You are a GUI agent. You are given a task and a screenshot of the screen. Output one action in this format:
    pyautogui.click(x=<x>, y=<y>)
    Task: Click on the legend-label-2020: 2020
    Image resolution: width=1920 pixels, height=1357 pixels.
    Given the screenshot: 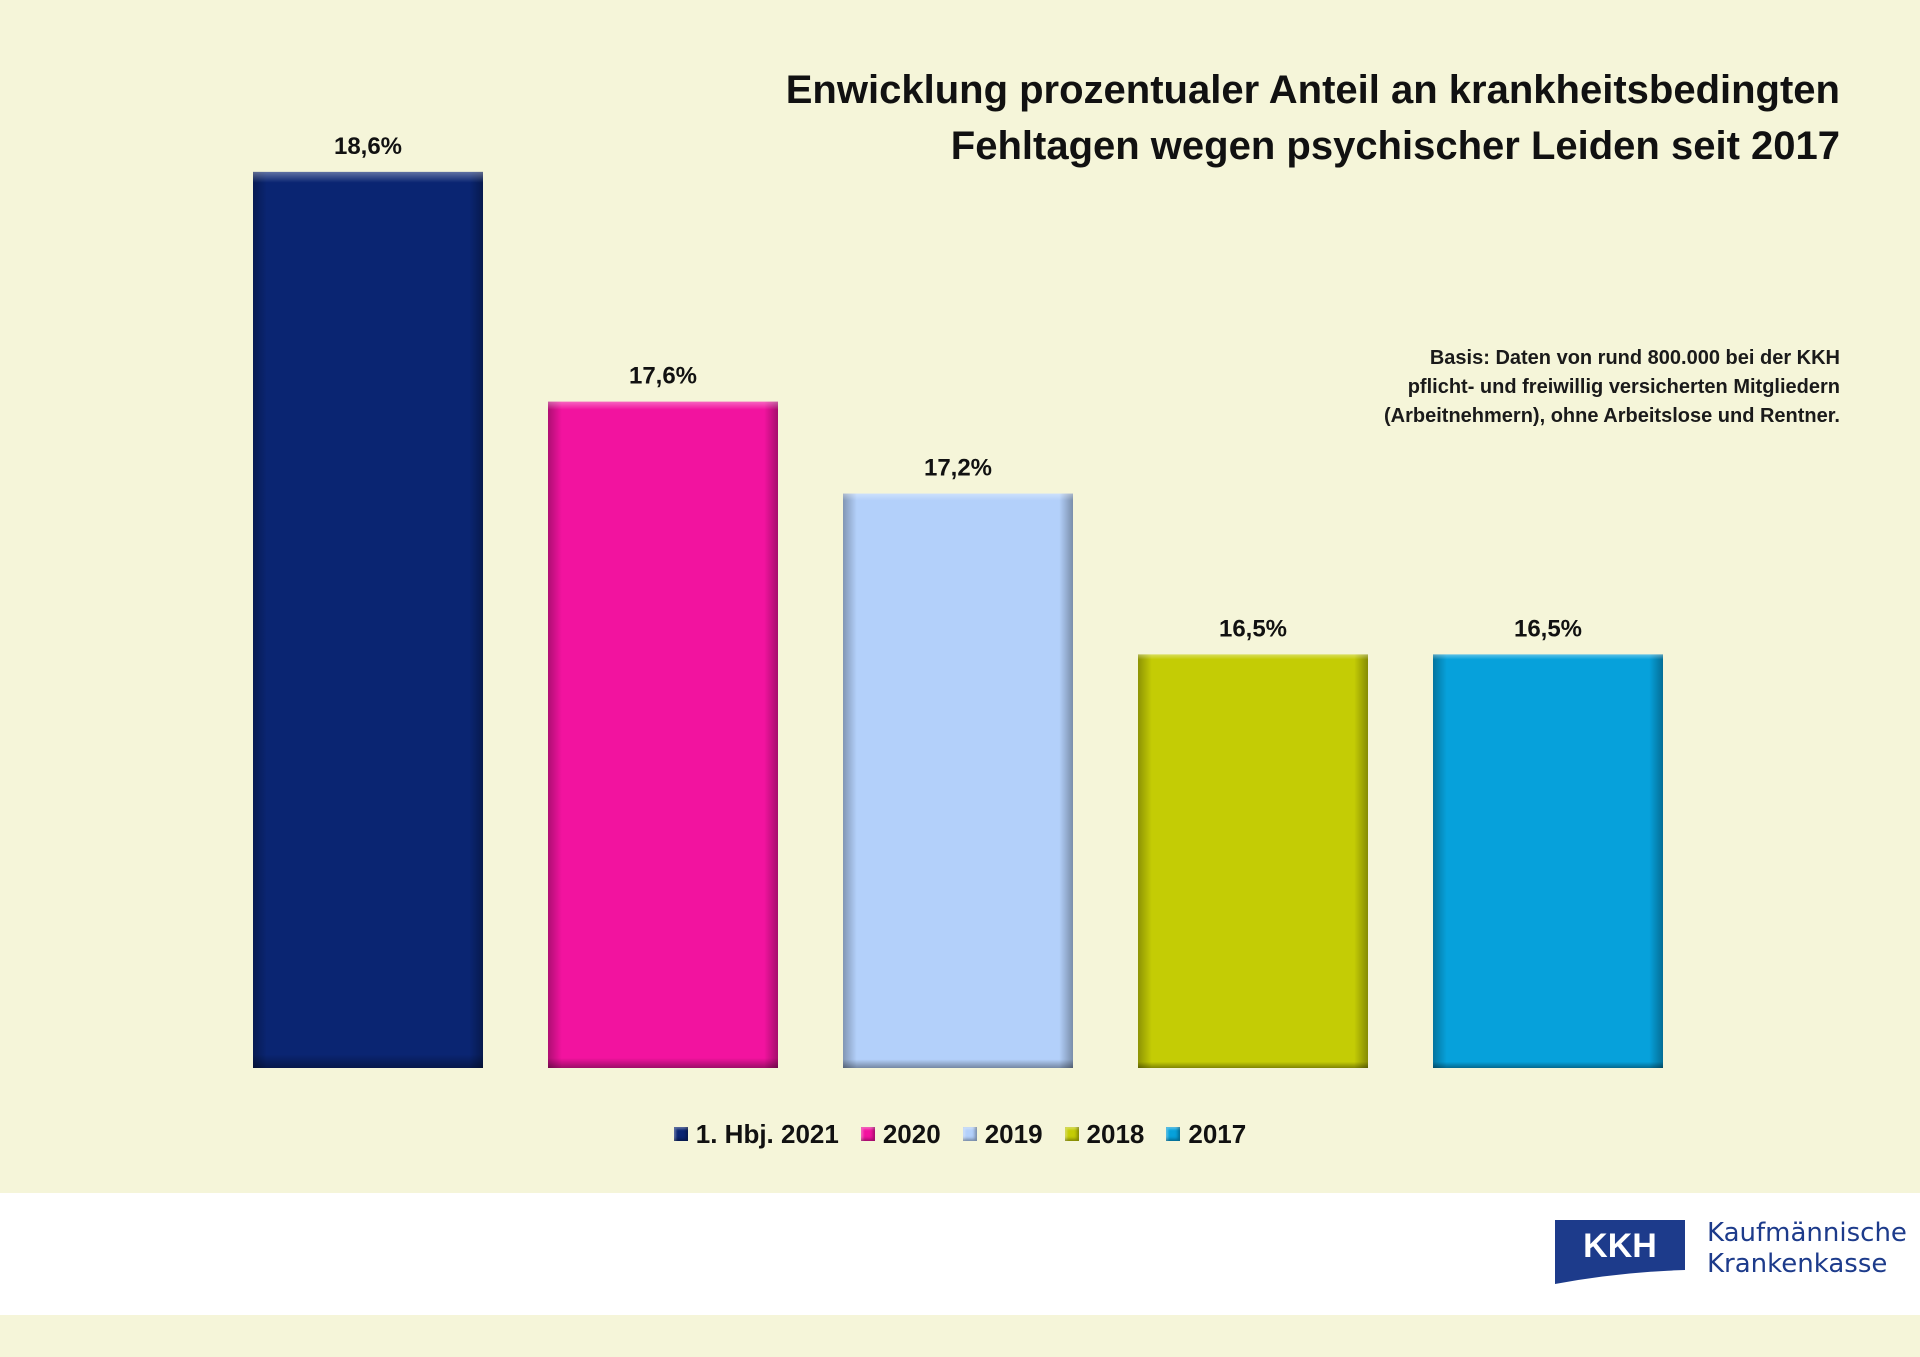 What is the action you would take?
    pyautogui.click(x=911, y=1133)
    